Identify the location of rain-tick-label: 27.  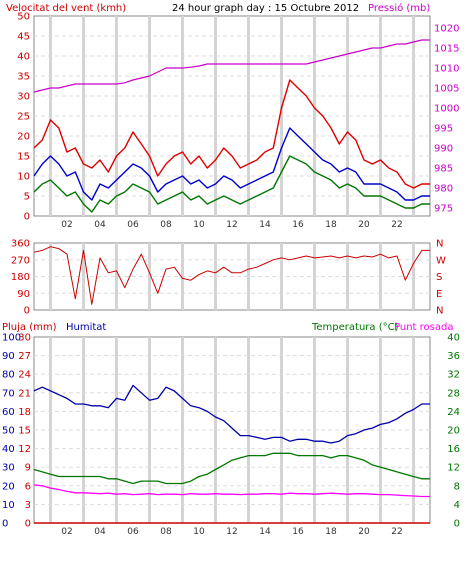
(24, 356).